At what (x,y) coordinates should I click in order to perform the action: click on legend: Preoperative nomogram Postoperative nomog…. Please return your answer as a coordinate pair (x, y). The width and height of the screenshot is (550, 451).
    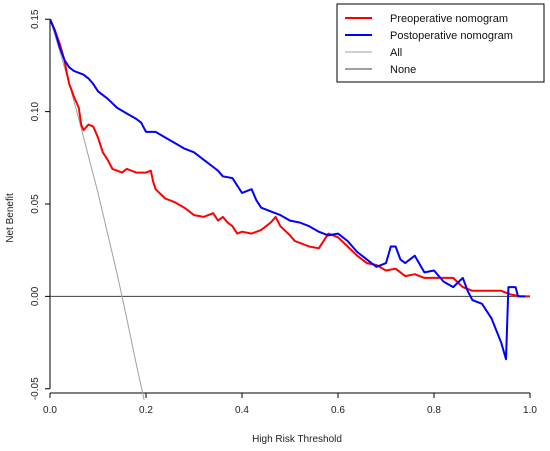
    Looking at the image, I should click on (440, 43).